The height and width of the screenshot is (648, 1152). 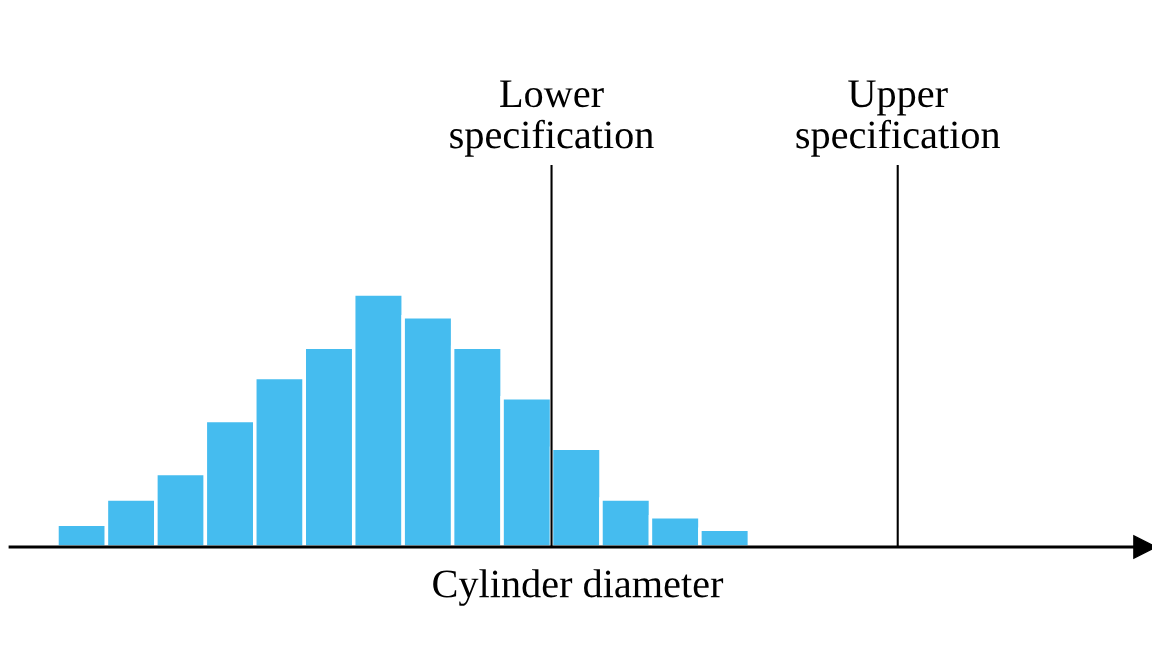 What do you see at coordinates (552, 118) in the screenshot?
I see `text: Lower specification` at bounding box center [552, 118].